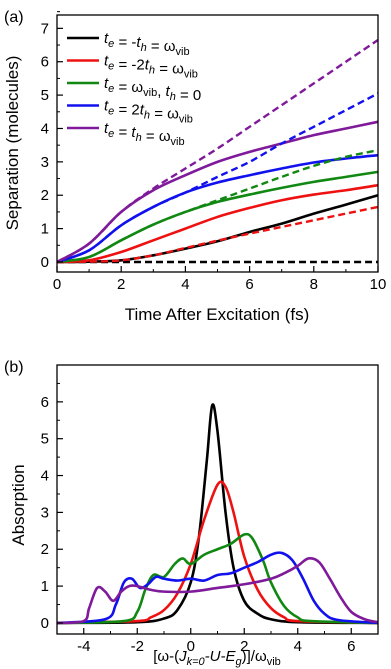  What do you see at coordinates (12, 143) in the screenshot?
I see `panel-a-ylabel: Separation (molecules)` at bounding box center [12, 143].